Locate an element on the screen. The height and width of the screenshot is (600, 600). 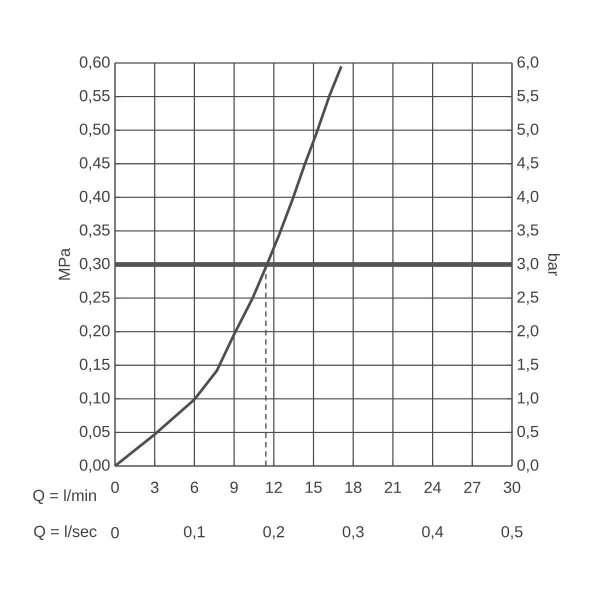
x-tick-label: 12 is located at coordinates (274, 487).